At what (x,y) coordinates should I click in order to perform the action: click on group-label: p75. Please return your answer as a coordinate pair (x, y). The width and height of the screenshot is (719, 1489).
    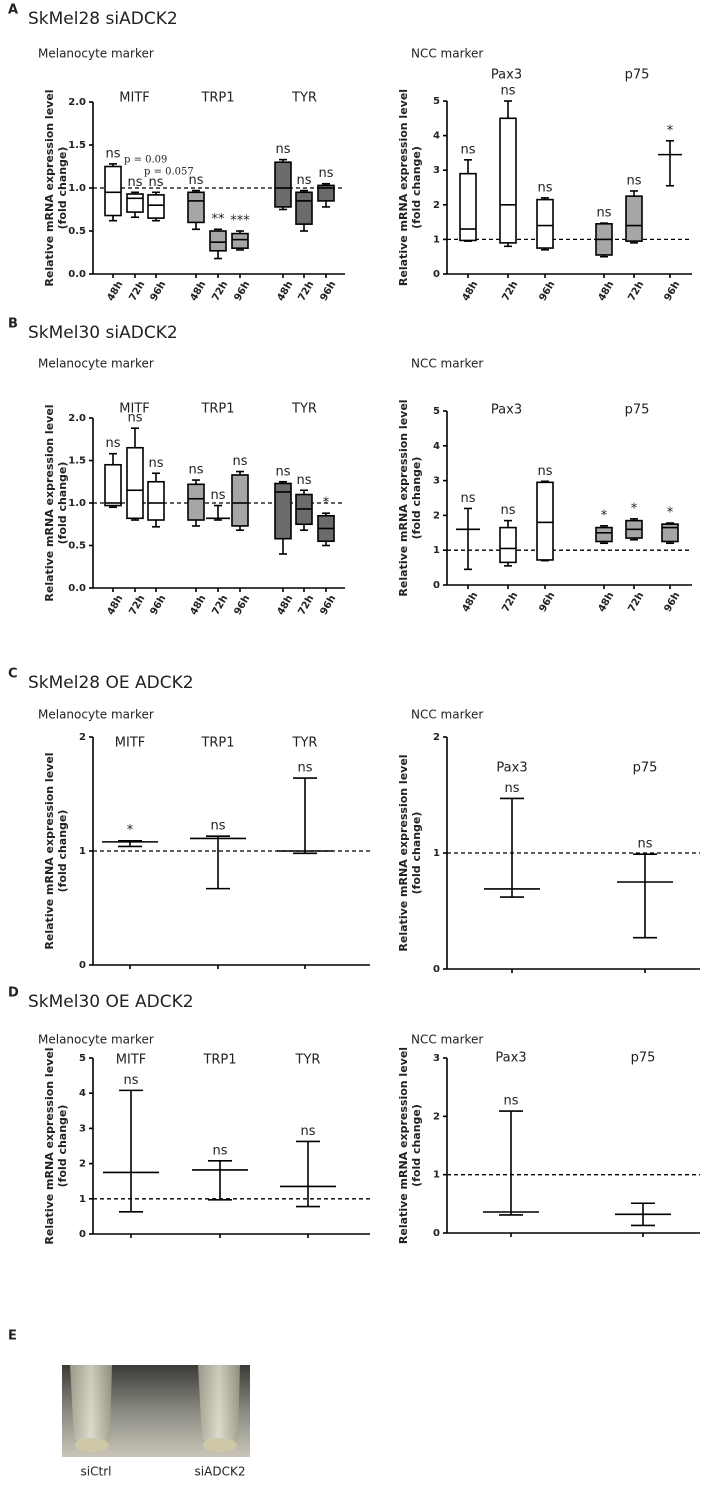
    Looking at the image, I should click on (643, 1058).